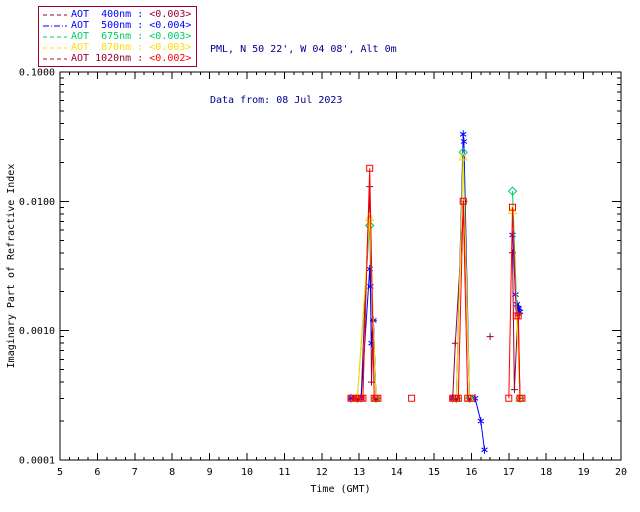 This screenshot has width=640, height=512. What do you see at coordinates (471, 472) in the screenshot?
I see `x-tick-label: 16` at bounding box center [471, 472].